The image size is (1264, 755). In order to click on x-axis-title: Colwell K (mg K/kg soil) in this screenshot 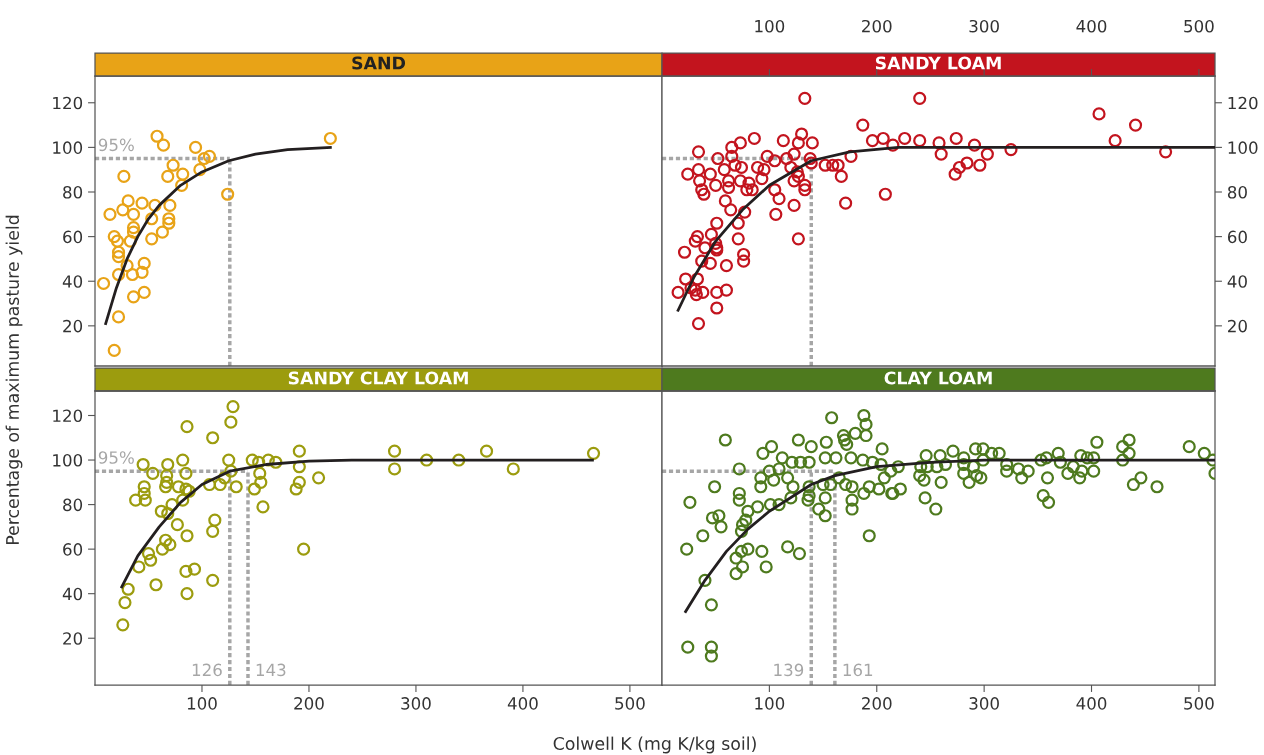, I will do `click(654, 745)`.